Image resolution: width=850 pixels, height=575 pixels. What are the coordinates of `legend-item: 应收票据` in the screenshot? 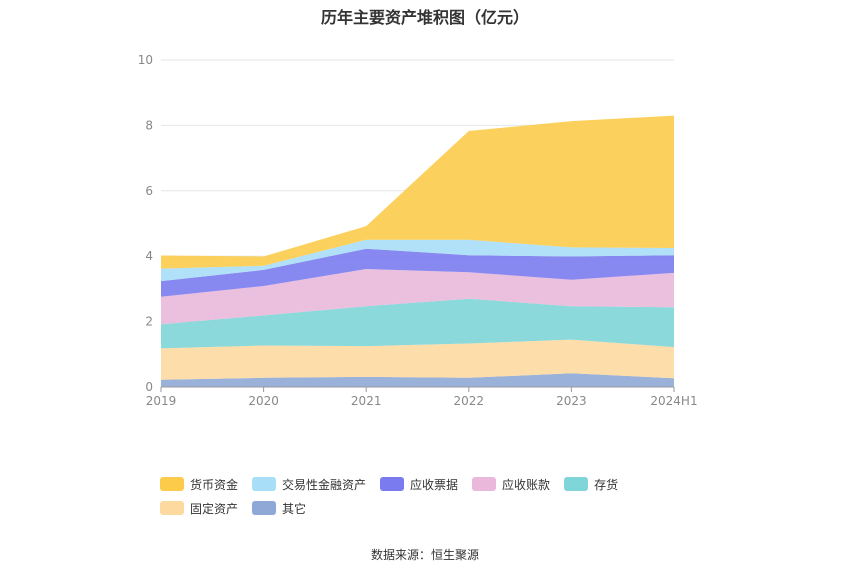 It's located at (419, 484).